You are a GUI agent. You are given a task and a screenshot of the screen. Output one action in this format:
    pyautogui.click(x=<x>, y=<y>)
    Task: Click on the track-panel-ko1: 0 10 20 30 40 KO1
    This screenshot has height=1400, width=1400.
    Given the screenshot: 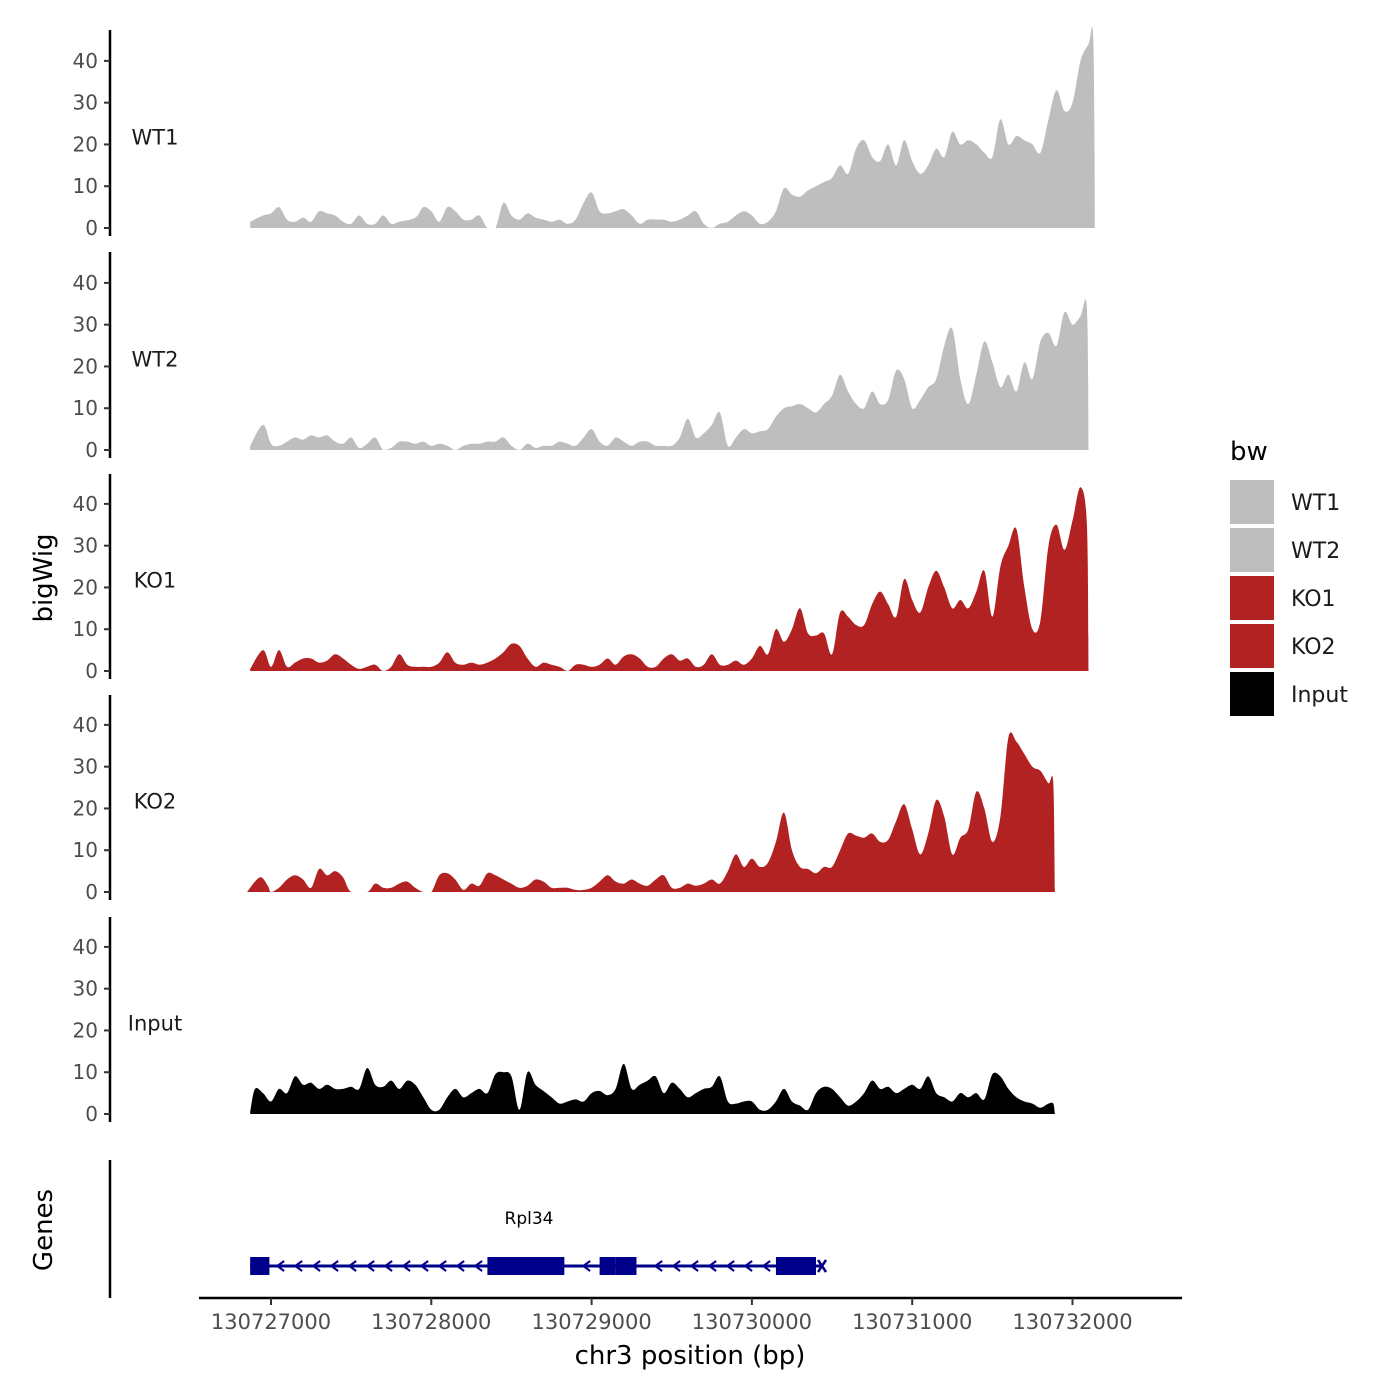 What is the action you would take?
    pyautogui.click(x=581, y=578)
    